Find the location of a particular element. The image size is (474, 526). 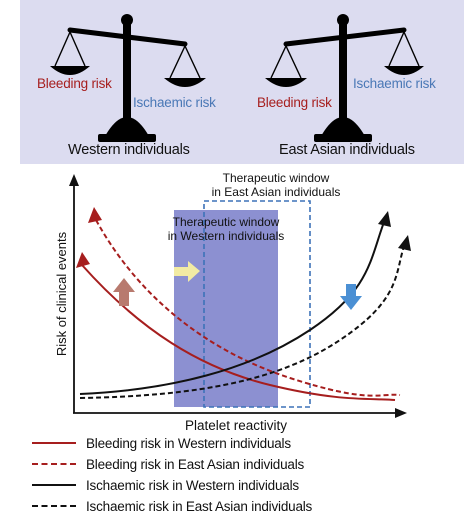

legend-item-ischaemic-east-asian: Ischaemic risk in East Asian individuals is located at coordinates (172, 506).